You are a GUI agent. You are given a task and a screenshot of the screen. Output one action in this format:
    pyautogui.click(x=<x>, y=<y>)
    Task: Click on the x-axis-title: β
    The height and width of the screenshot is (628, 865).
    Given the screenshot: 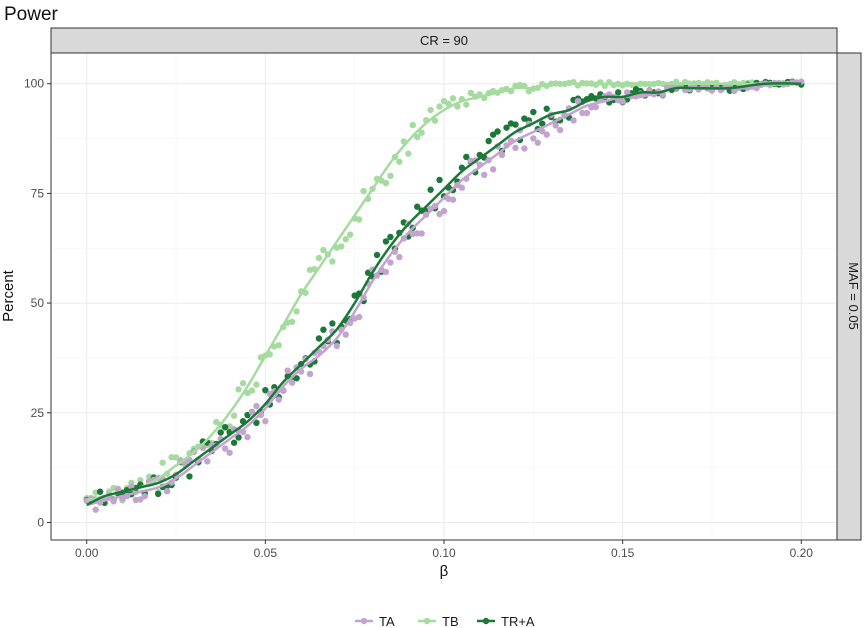 What is the action you would take?
    pyautogui.click(x=444, y=571)
    